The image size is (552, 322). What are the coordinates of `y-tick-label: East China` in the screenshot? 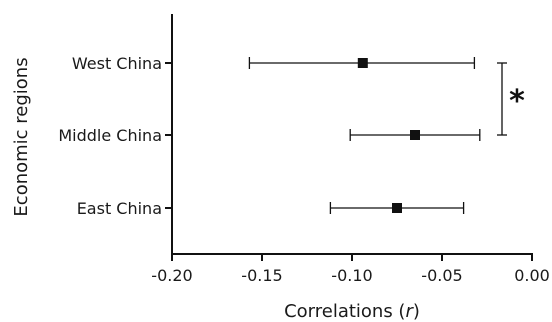 It's located at (119, 208).